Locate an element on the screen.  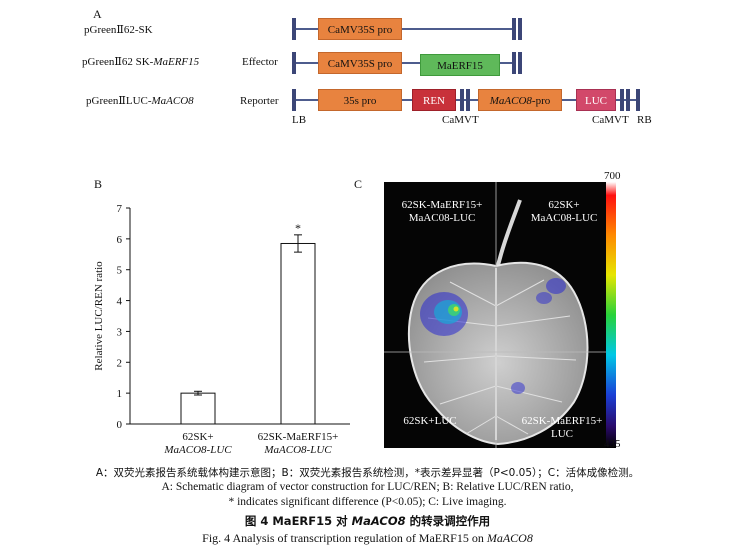
figure-title-chinese: 图 4 MaERF15 对 MaACO8 的转录调控作用 is located at coordinates (367, 521).